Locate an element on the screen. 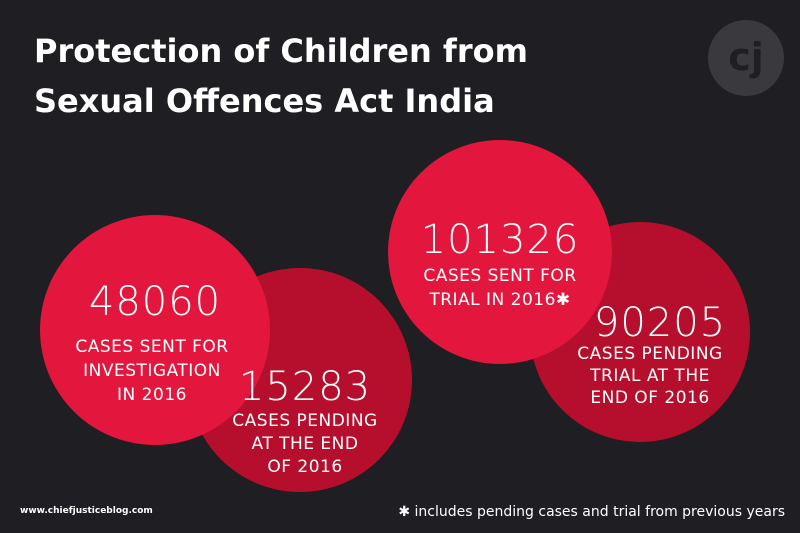  stat-label: OF 2016 is located at coordinates (304, 467).